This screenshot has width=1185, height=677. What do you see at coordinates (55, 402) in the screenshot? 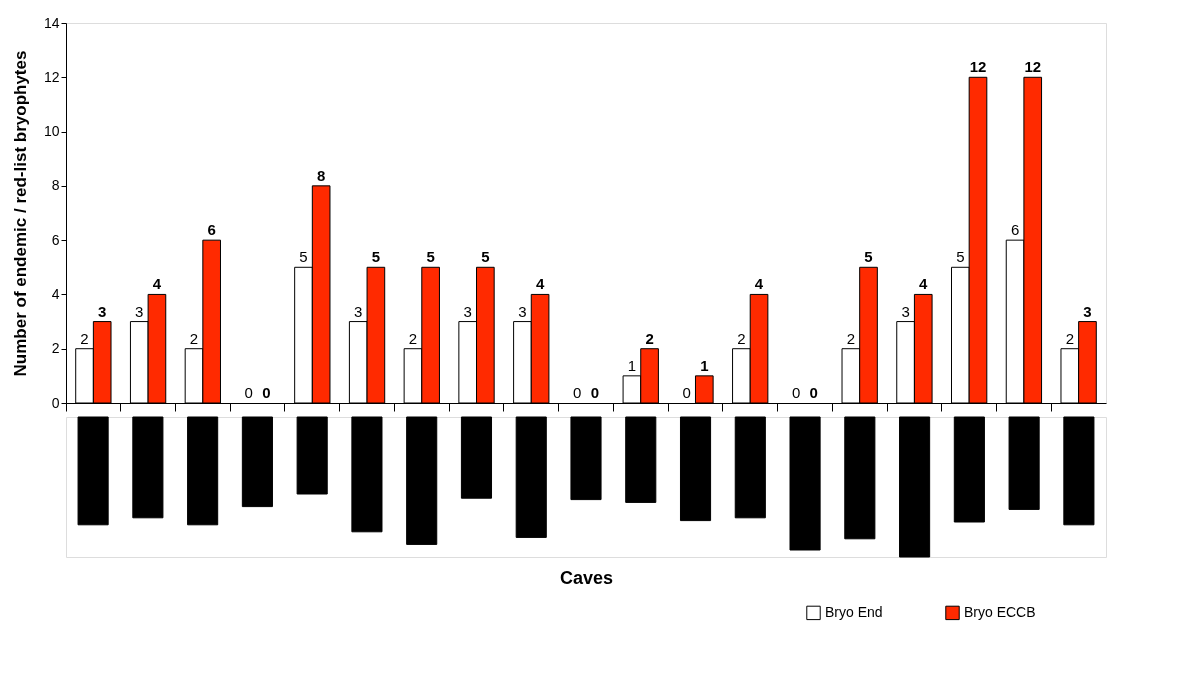
I see `y-tick-label: 0` at bounding box center [55, 402].